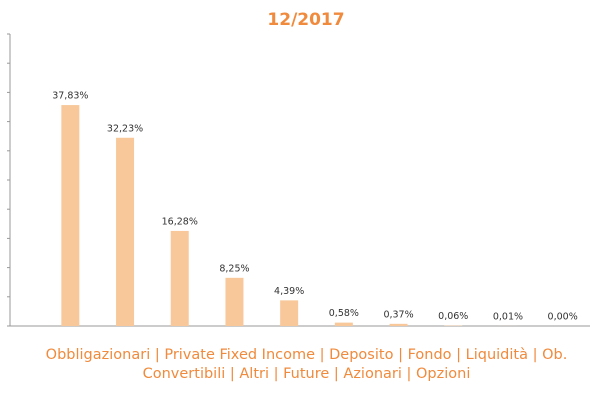  What do you see at coordinates (344, 313) in the screenshot?
I see `data-label: 0,58%` at bounding box center [344, 313].